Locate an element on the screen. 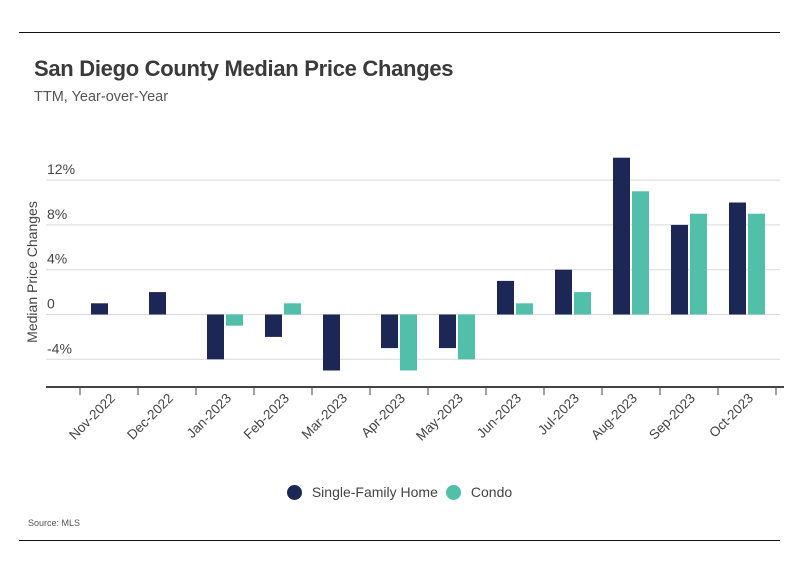 The height and width of the screenshot is (575, 799). x-tick-label: Jan-2023 is located at coordinates (209, 416).